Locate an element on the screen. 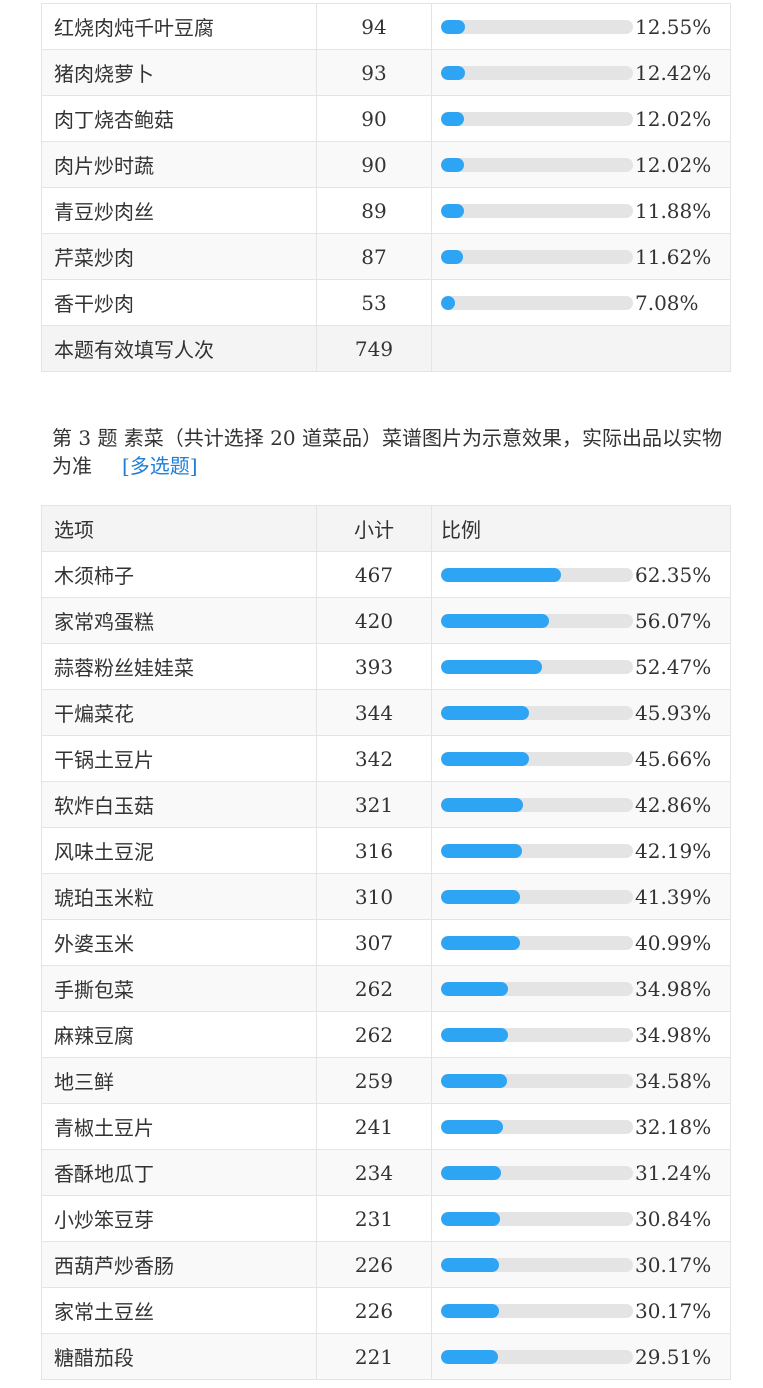 This screenshot has height=1388, width=763. table-row: 香干炒肉 53 7.08% is located at coordinates (386, 302).